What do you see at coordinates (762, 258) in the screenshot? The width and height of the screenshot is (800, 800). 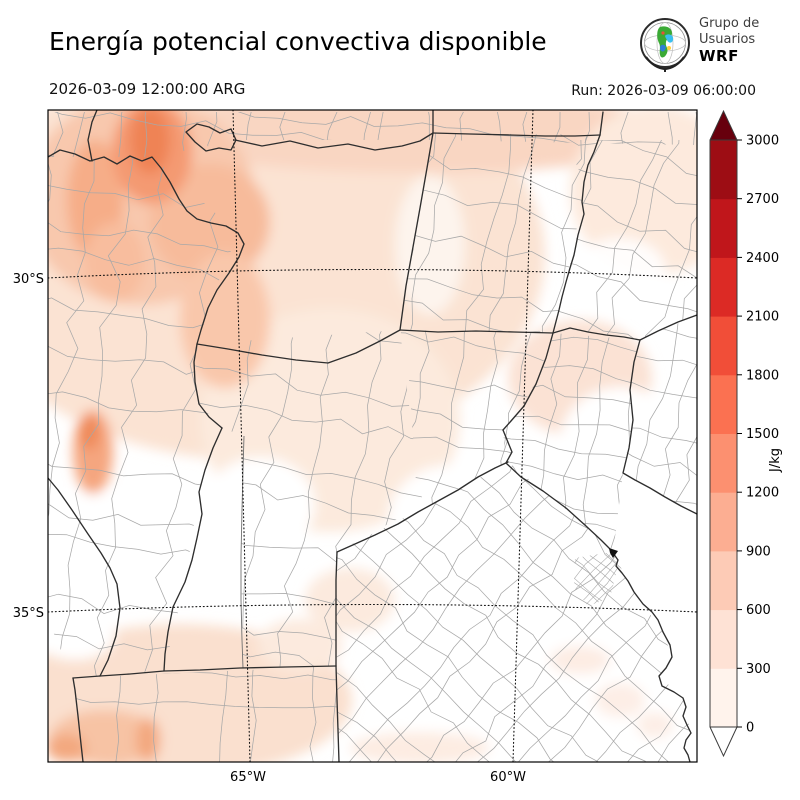 I see `colorbar-tick-label: 2400` at bounding box center [762, 258].